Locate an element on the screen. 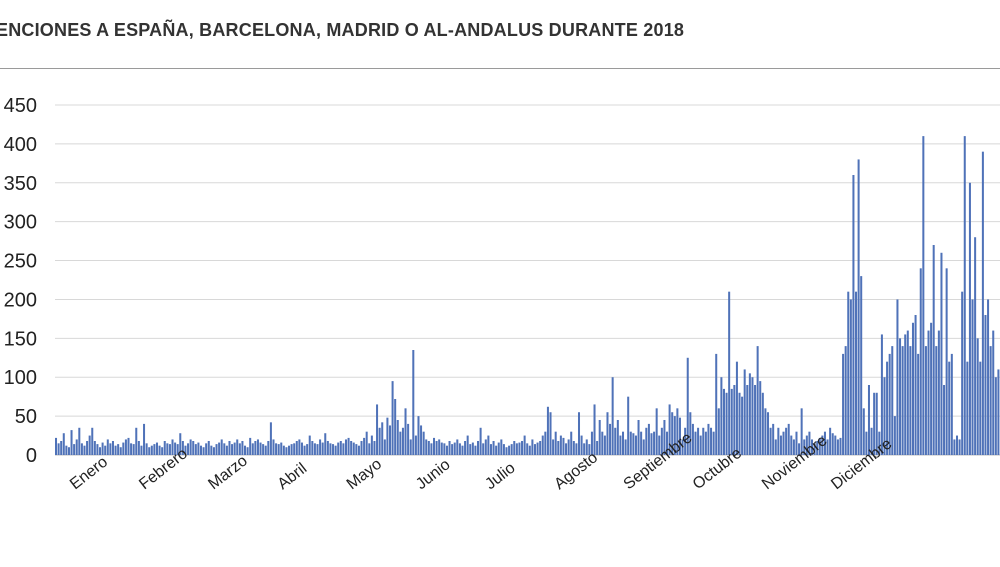 Image resolution: width=1000 pixels, height=567 pixels. x-tick-label-month: Junio is located at coordinates (433, 474).